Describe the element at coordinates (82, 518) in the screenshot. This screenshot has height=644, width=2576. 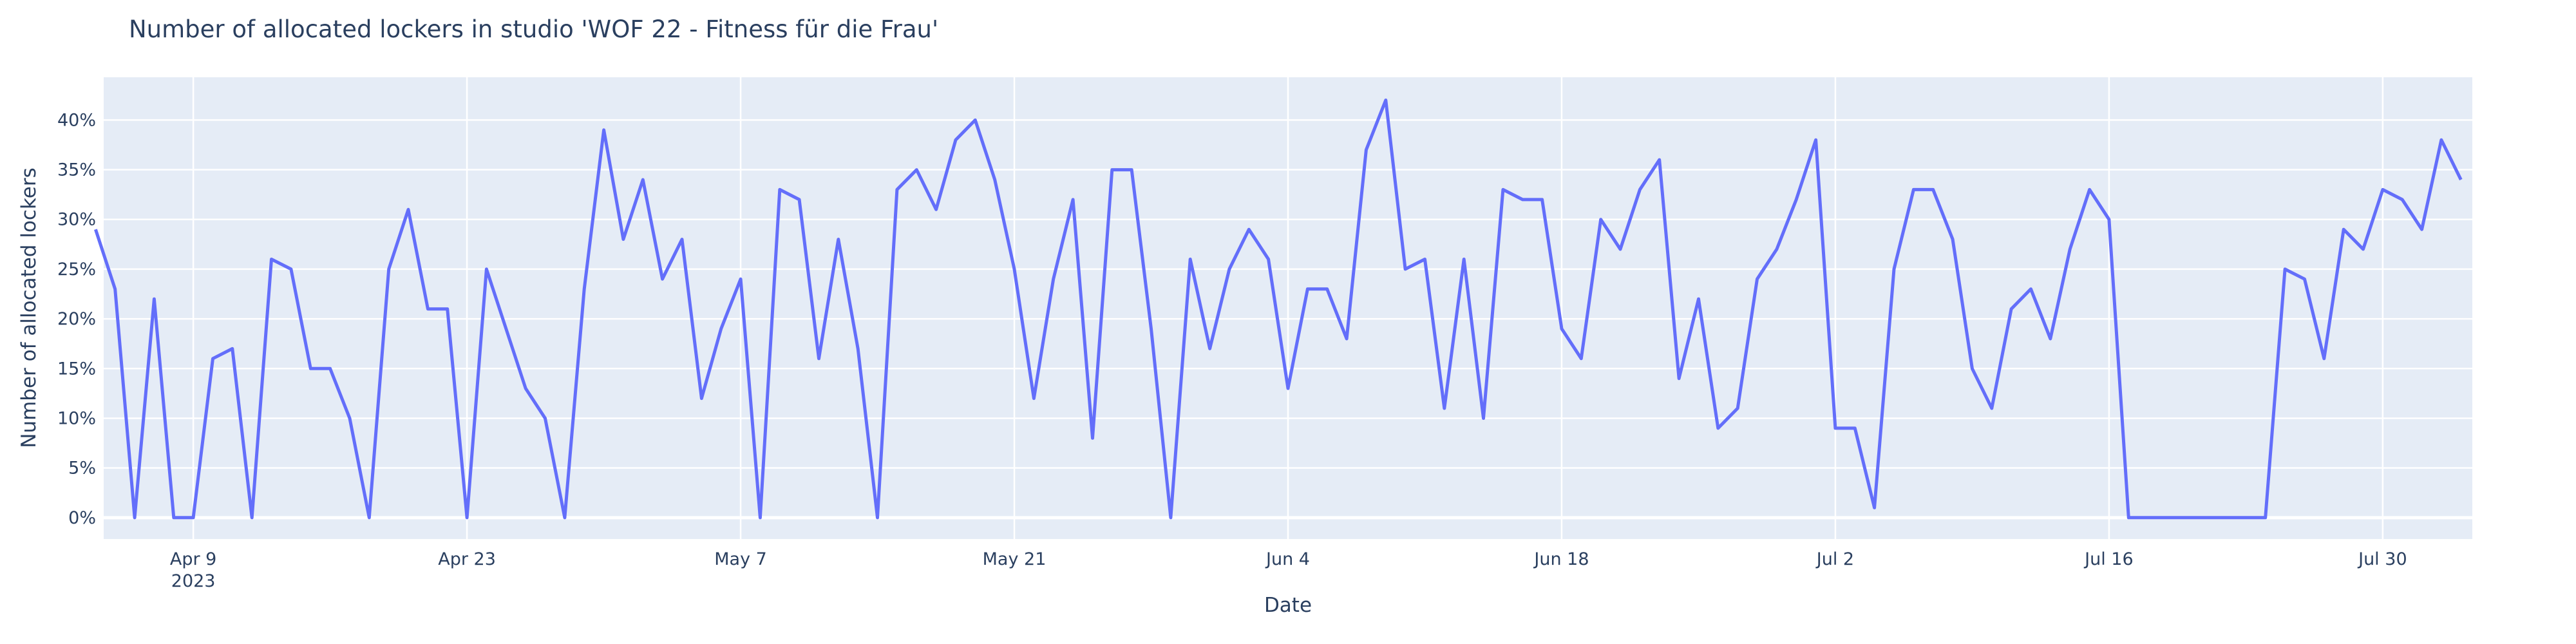
I see `y-tick-label: 0%` at that location.